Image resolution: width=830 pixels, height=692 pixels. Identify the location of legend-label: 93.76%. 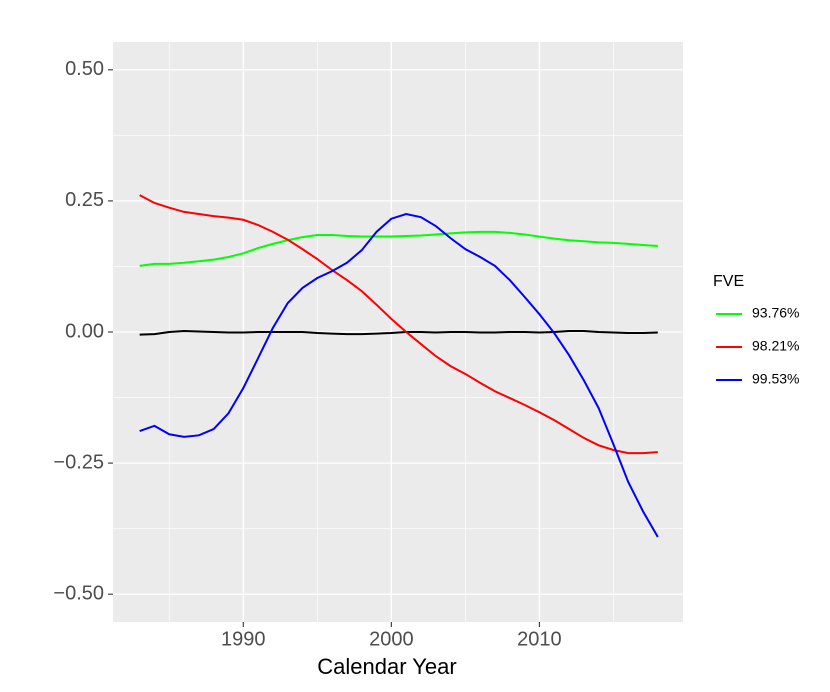
(775, 313).